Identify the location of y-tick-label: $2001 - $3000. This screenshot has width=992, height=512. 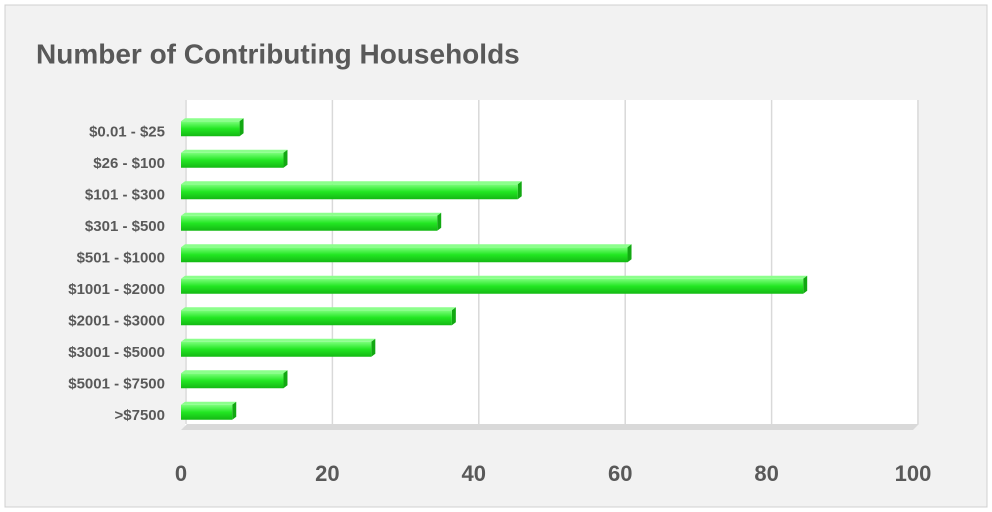
(116, 321).